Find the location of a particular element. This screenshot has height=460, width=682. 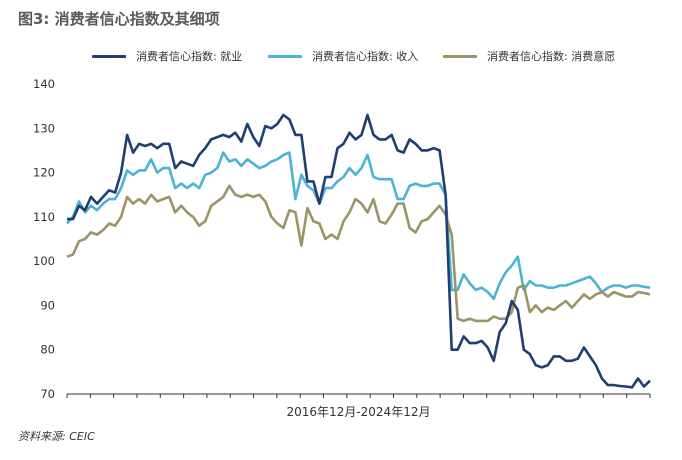

legend-item-consumption: 消费者信心指数: 消费意愿 is located at coordinates (529, 56).